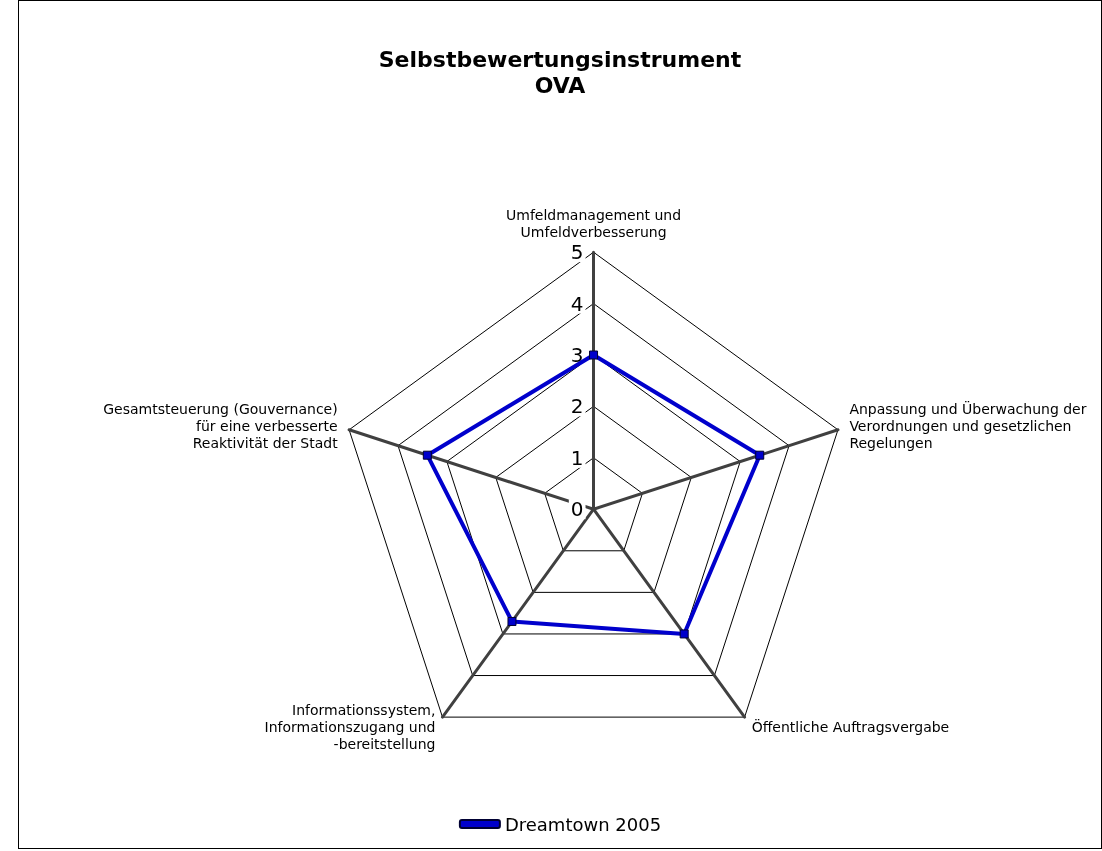  Describe the element at coordinates (583, 824) in the screenshot. I see `legend-label: Dreamtown 2005` at that location.